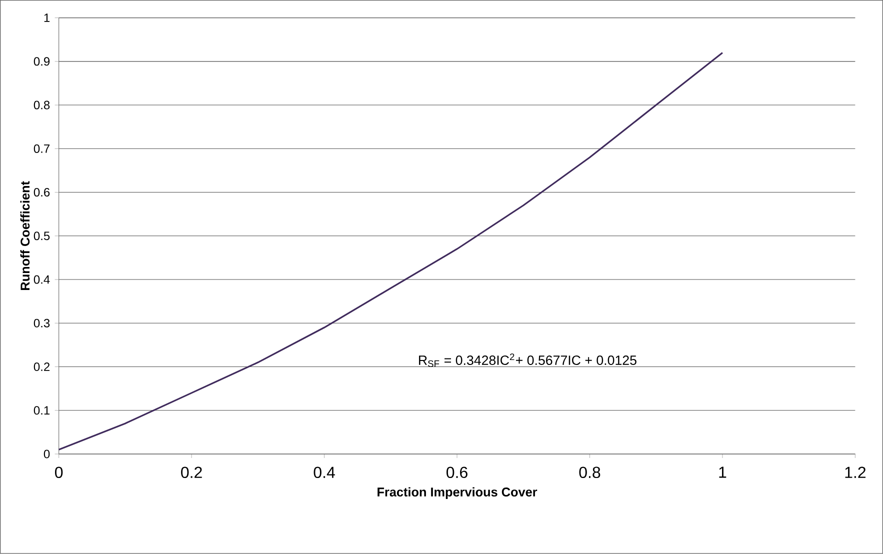  I want to click on y-tick-label: 0.5, so click(42, 236).